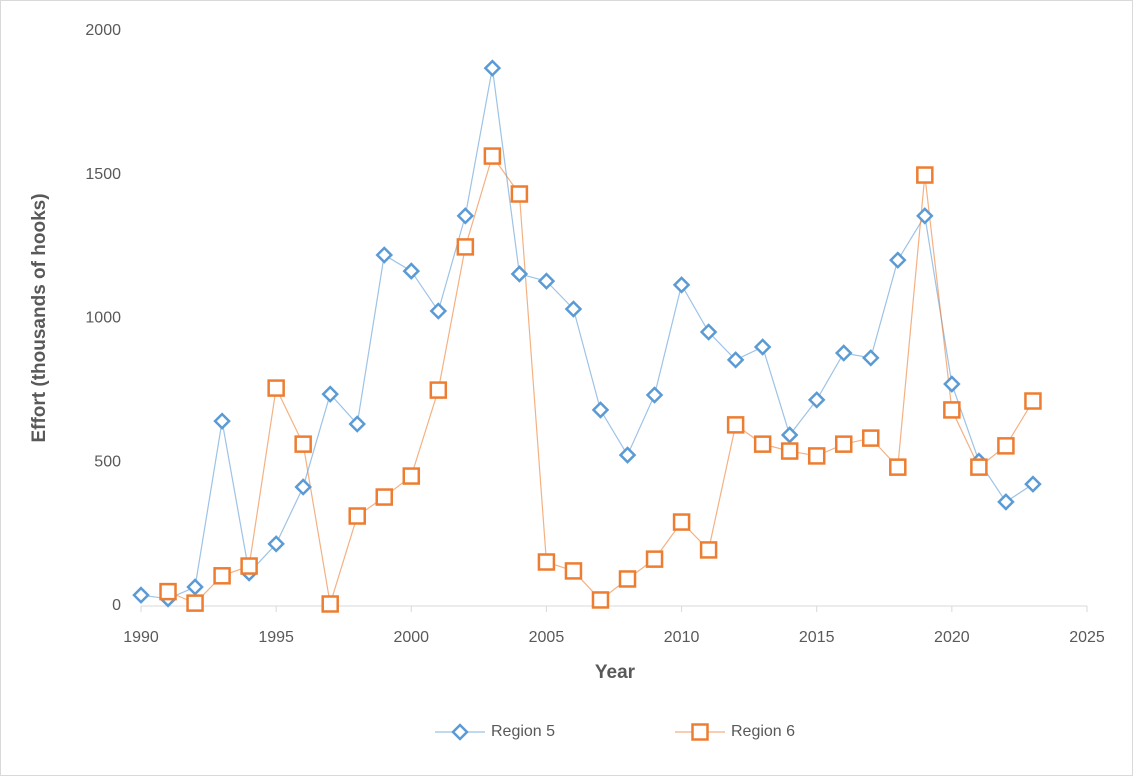  What do you see at coordinates (547, 637) in the screenshot?
I see `x-tick-label: 2005` at bounding box center [547, 637].